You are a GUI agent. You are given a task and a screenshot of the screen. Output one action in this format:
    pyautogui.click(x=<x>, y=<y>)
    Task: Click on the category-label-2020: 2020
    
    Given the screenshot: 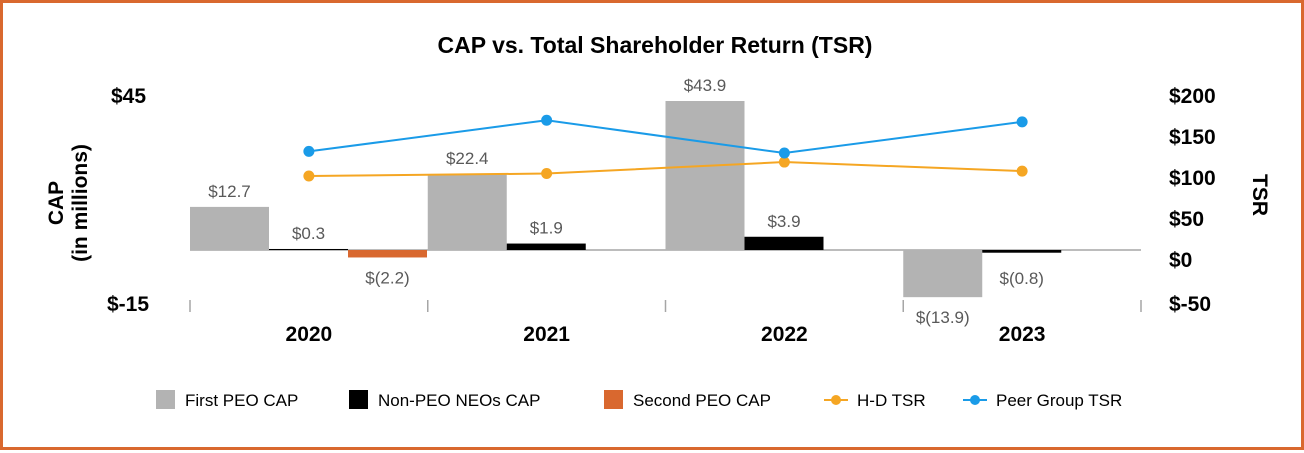 What is the action you would take?
    pyautogui.click(x=309, y=334)
    